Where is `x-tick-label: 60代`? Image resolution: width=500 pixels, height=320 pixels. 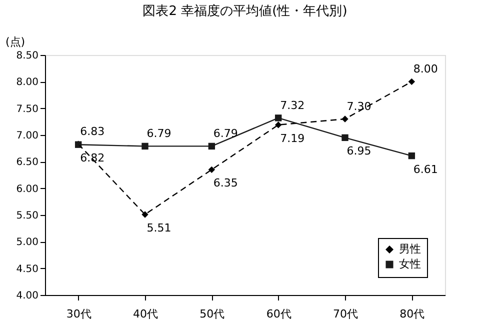 x-tick-label: 60代 is located at coordinates (279, 314).